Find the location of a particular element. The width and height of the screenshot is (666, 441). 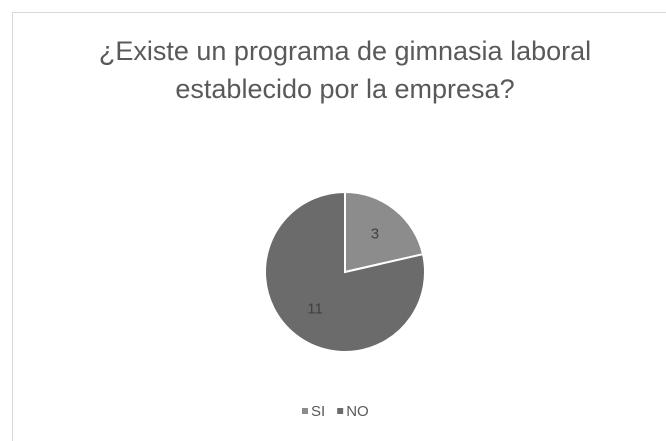

data-label: 3 is located at coordinates (375, 233).